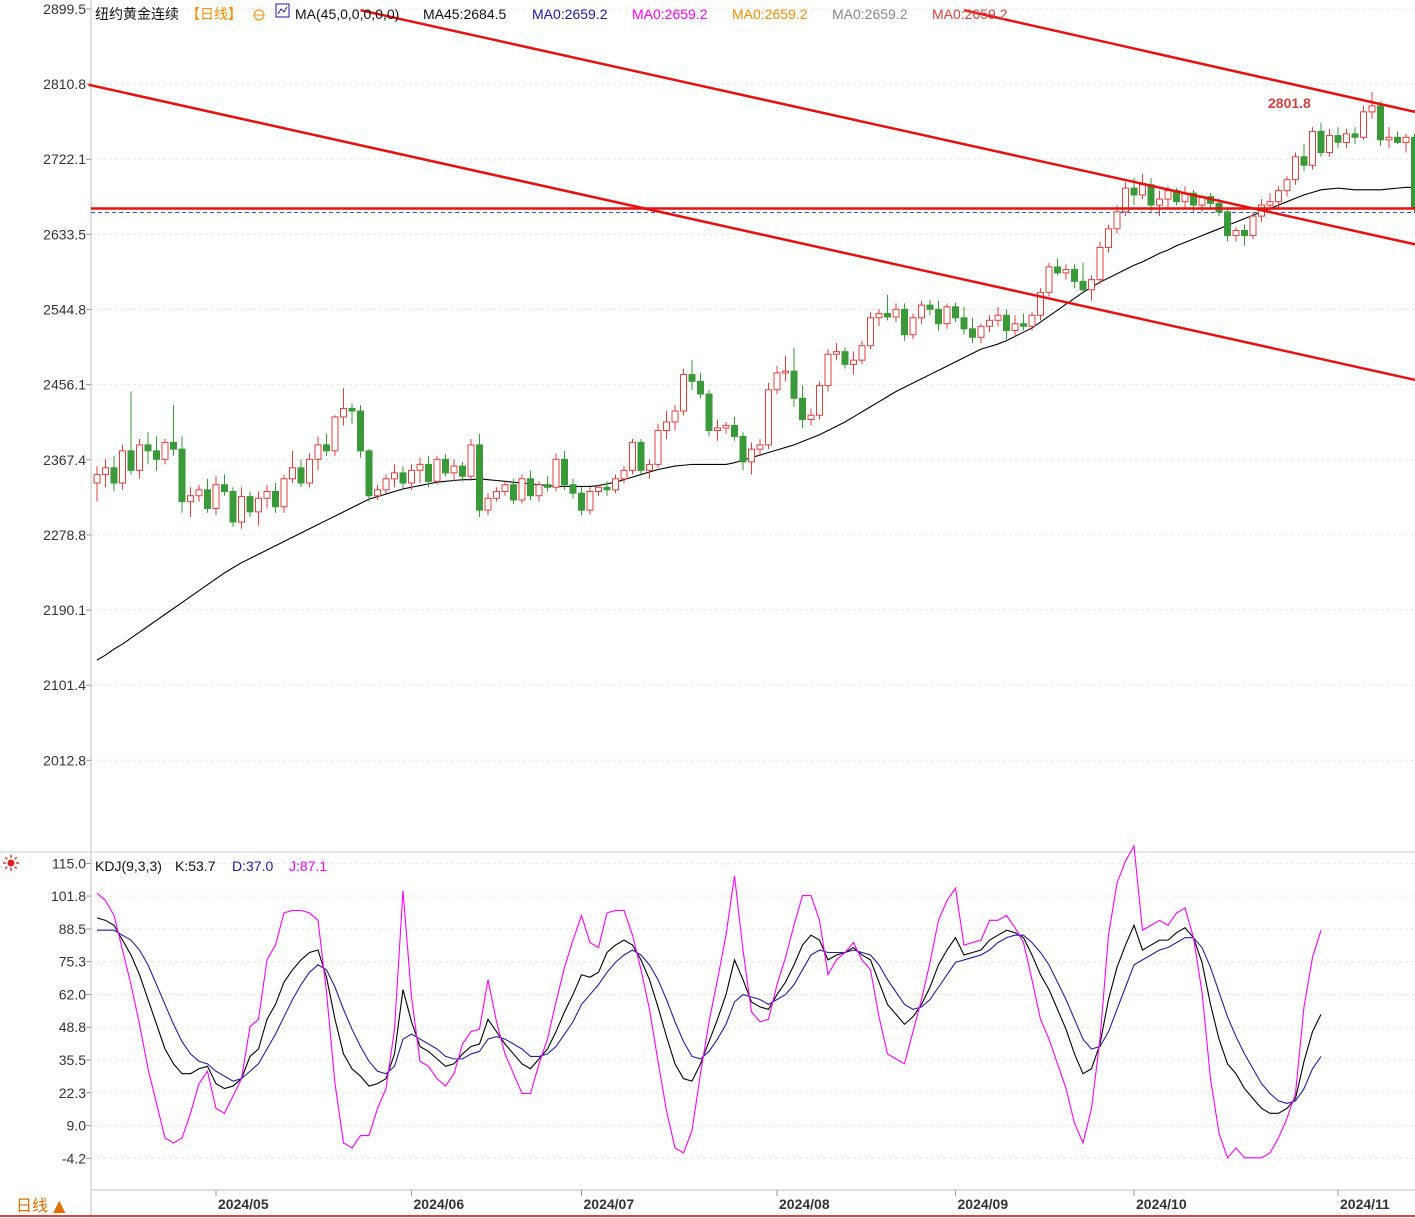 Image resolution: width=1415 pixels, height=1218 pixels. I want to click on price-tick-label: 2367.4, so click(64, 460).